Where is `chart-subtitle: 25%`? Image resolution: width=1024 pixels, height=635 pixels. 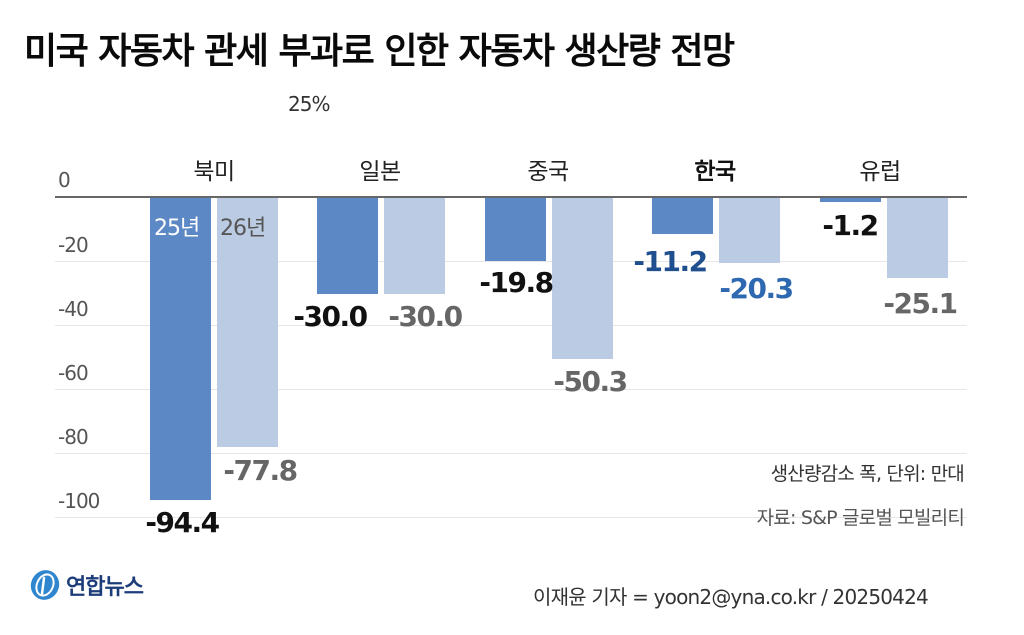 chart-subtitle: 25% is located at coordinates (309, 104).